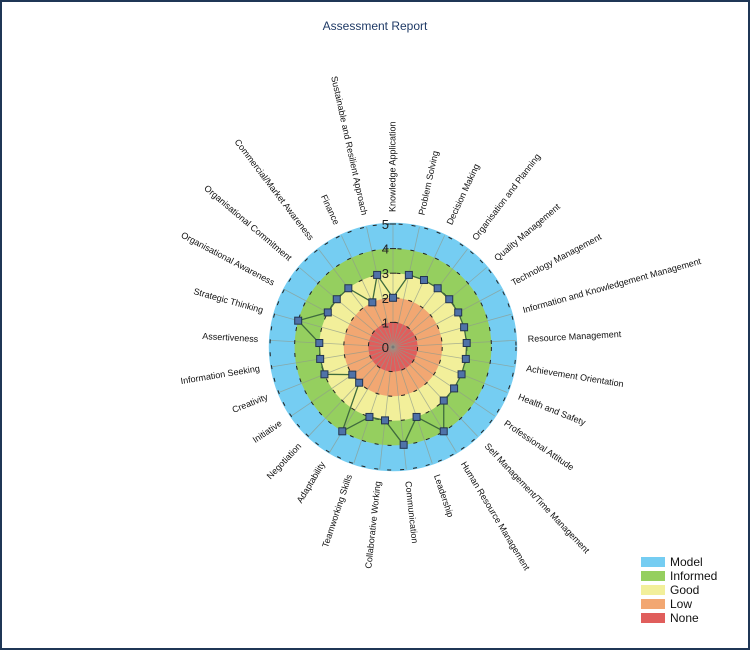  I want to click on legend-item-informed: Informed, so click(679, 576).